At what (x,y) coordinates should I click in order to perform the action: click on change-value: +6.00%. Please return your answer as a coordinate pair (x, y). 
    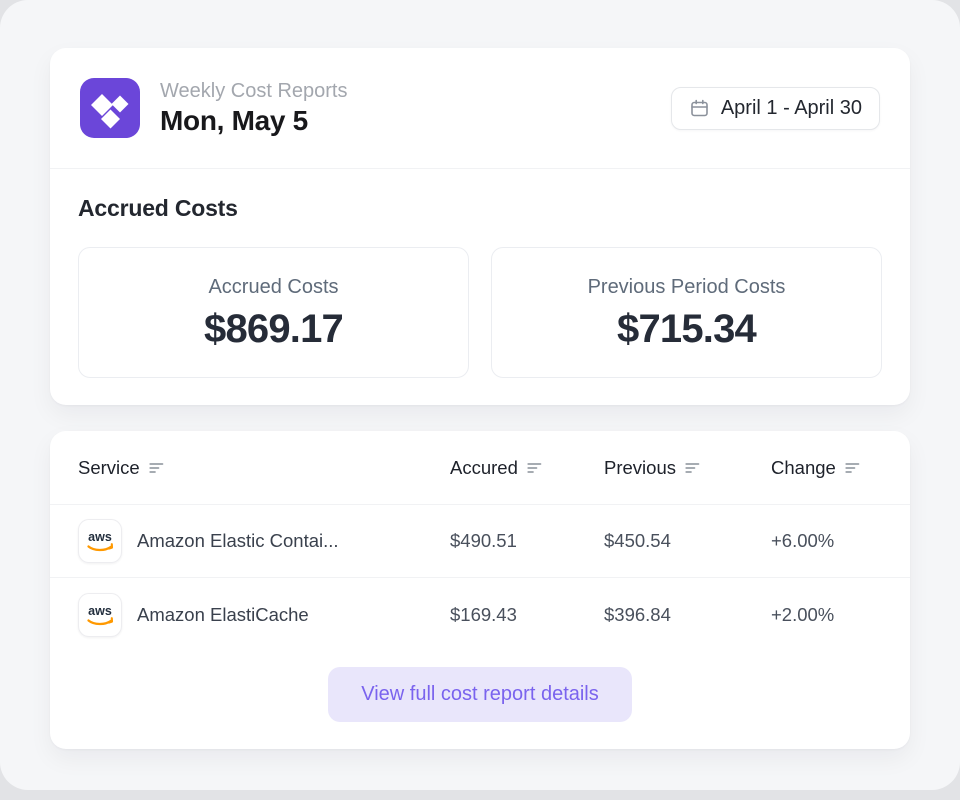
    Looking at the image, I should click on (803, 540).